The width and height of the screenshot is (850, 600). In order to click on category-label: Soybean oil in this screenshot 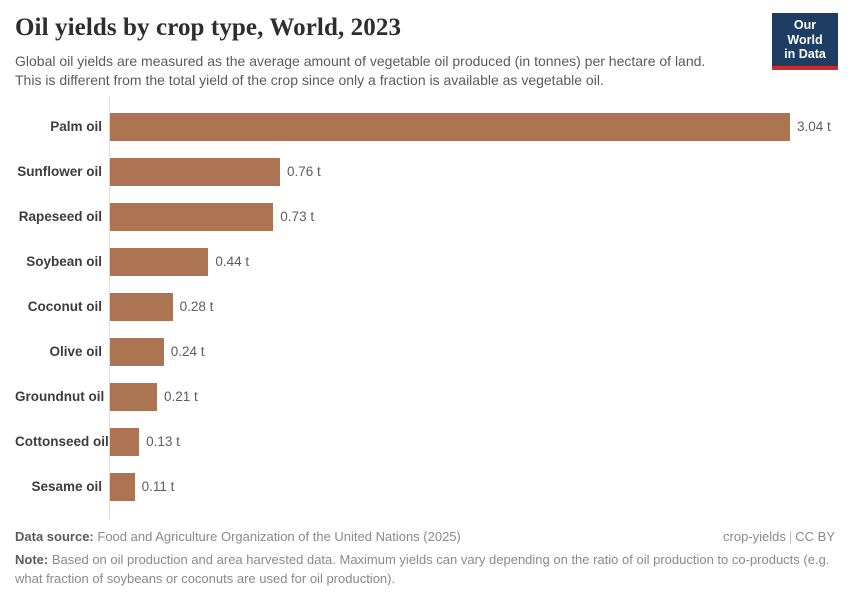, I will do `click(64, 262)`.